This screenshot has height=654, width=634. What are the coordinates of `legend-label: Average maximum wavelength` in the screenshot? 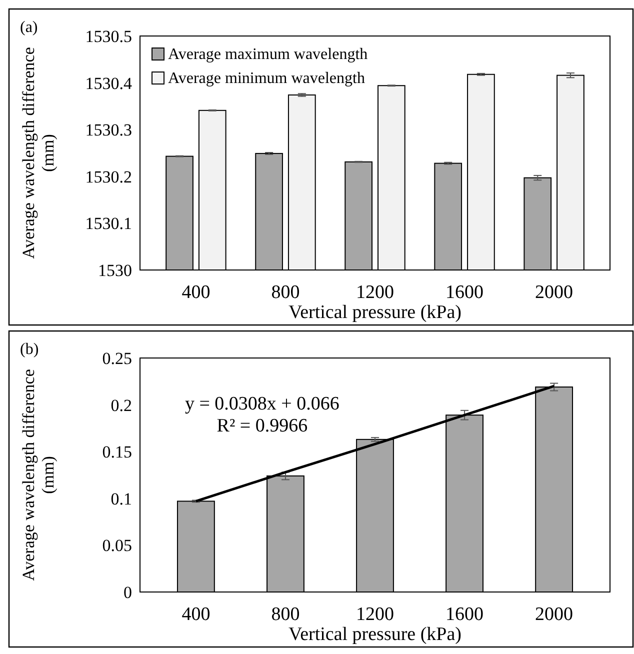 It's located at (268, 54).